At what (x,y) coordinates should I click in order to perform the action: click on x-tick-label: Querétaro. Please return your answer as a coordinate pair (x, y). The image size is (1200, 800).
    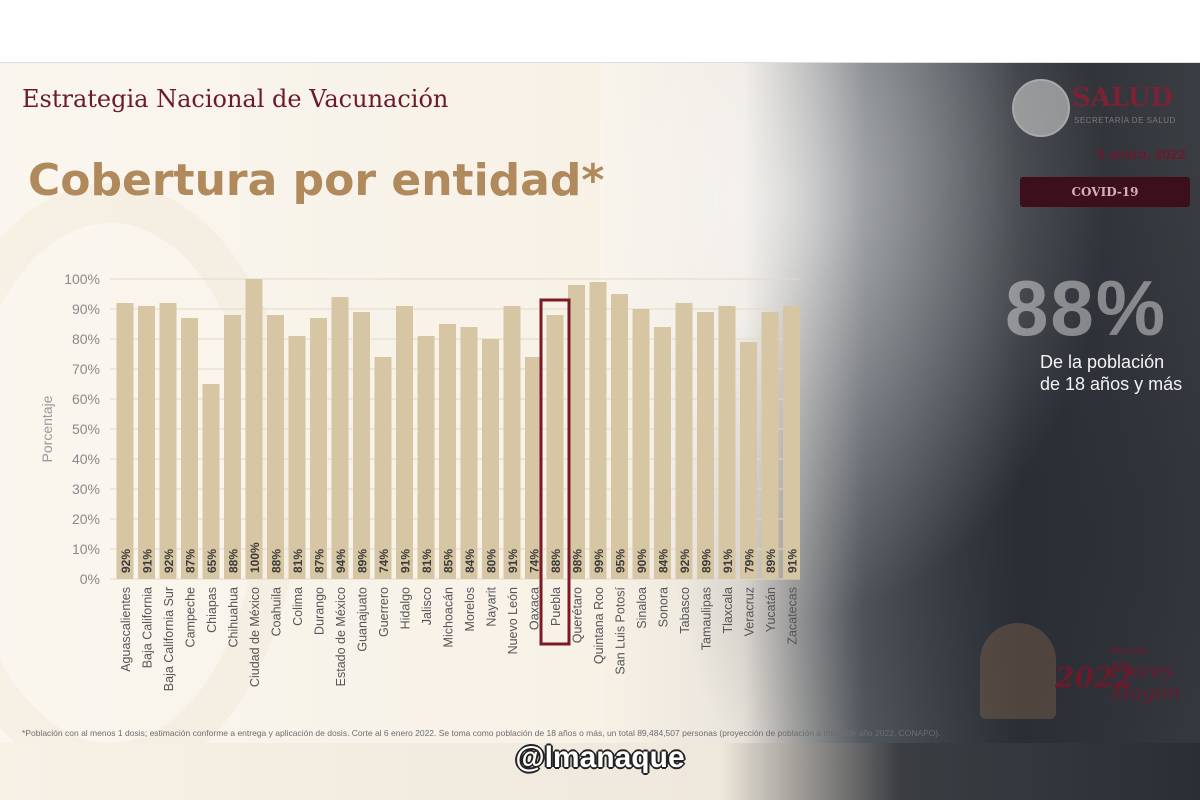
    Looking at the image, I should click on (578, 615).